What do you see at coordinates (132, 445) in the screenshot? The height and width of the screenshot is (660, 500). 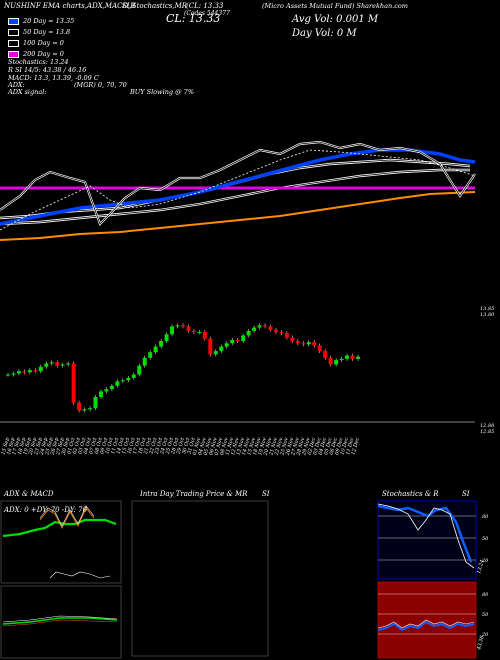 I see `date-tick-label: 16 Oct` at bounding box center [132, 445].